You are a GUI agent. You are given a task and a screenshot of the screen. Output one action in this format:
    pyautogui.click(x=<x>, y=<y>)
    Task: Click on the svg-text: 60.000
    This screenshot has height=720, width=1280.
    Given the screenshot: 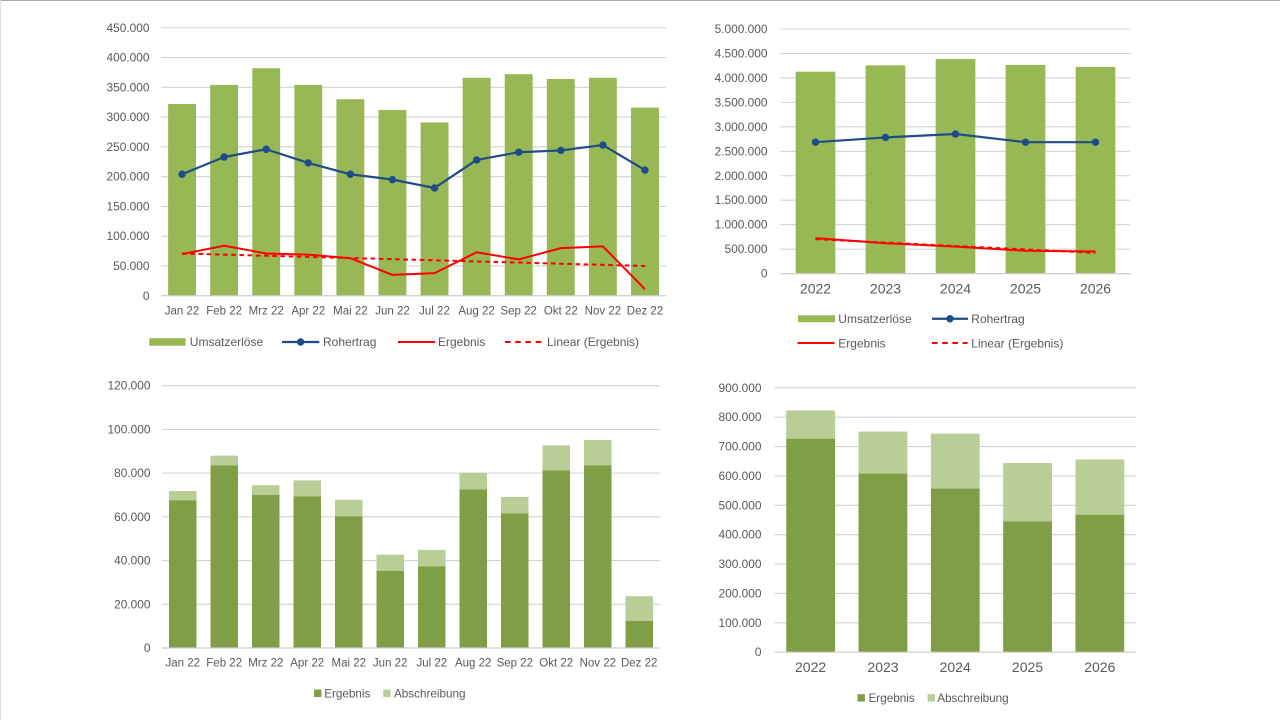 What is the action you would take?
    pyautogui.click(x=132, y=517)
    